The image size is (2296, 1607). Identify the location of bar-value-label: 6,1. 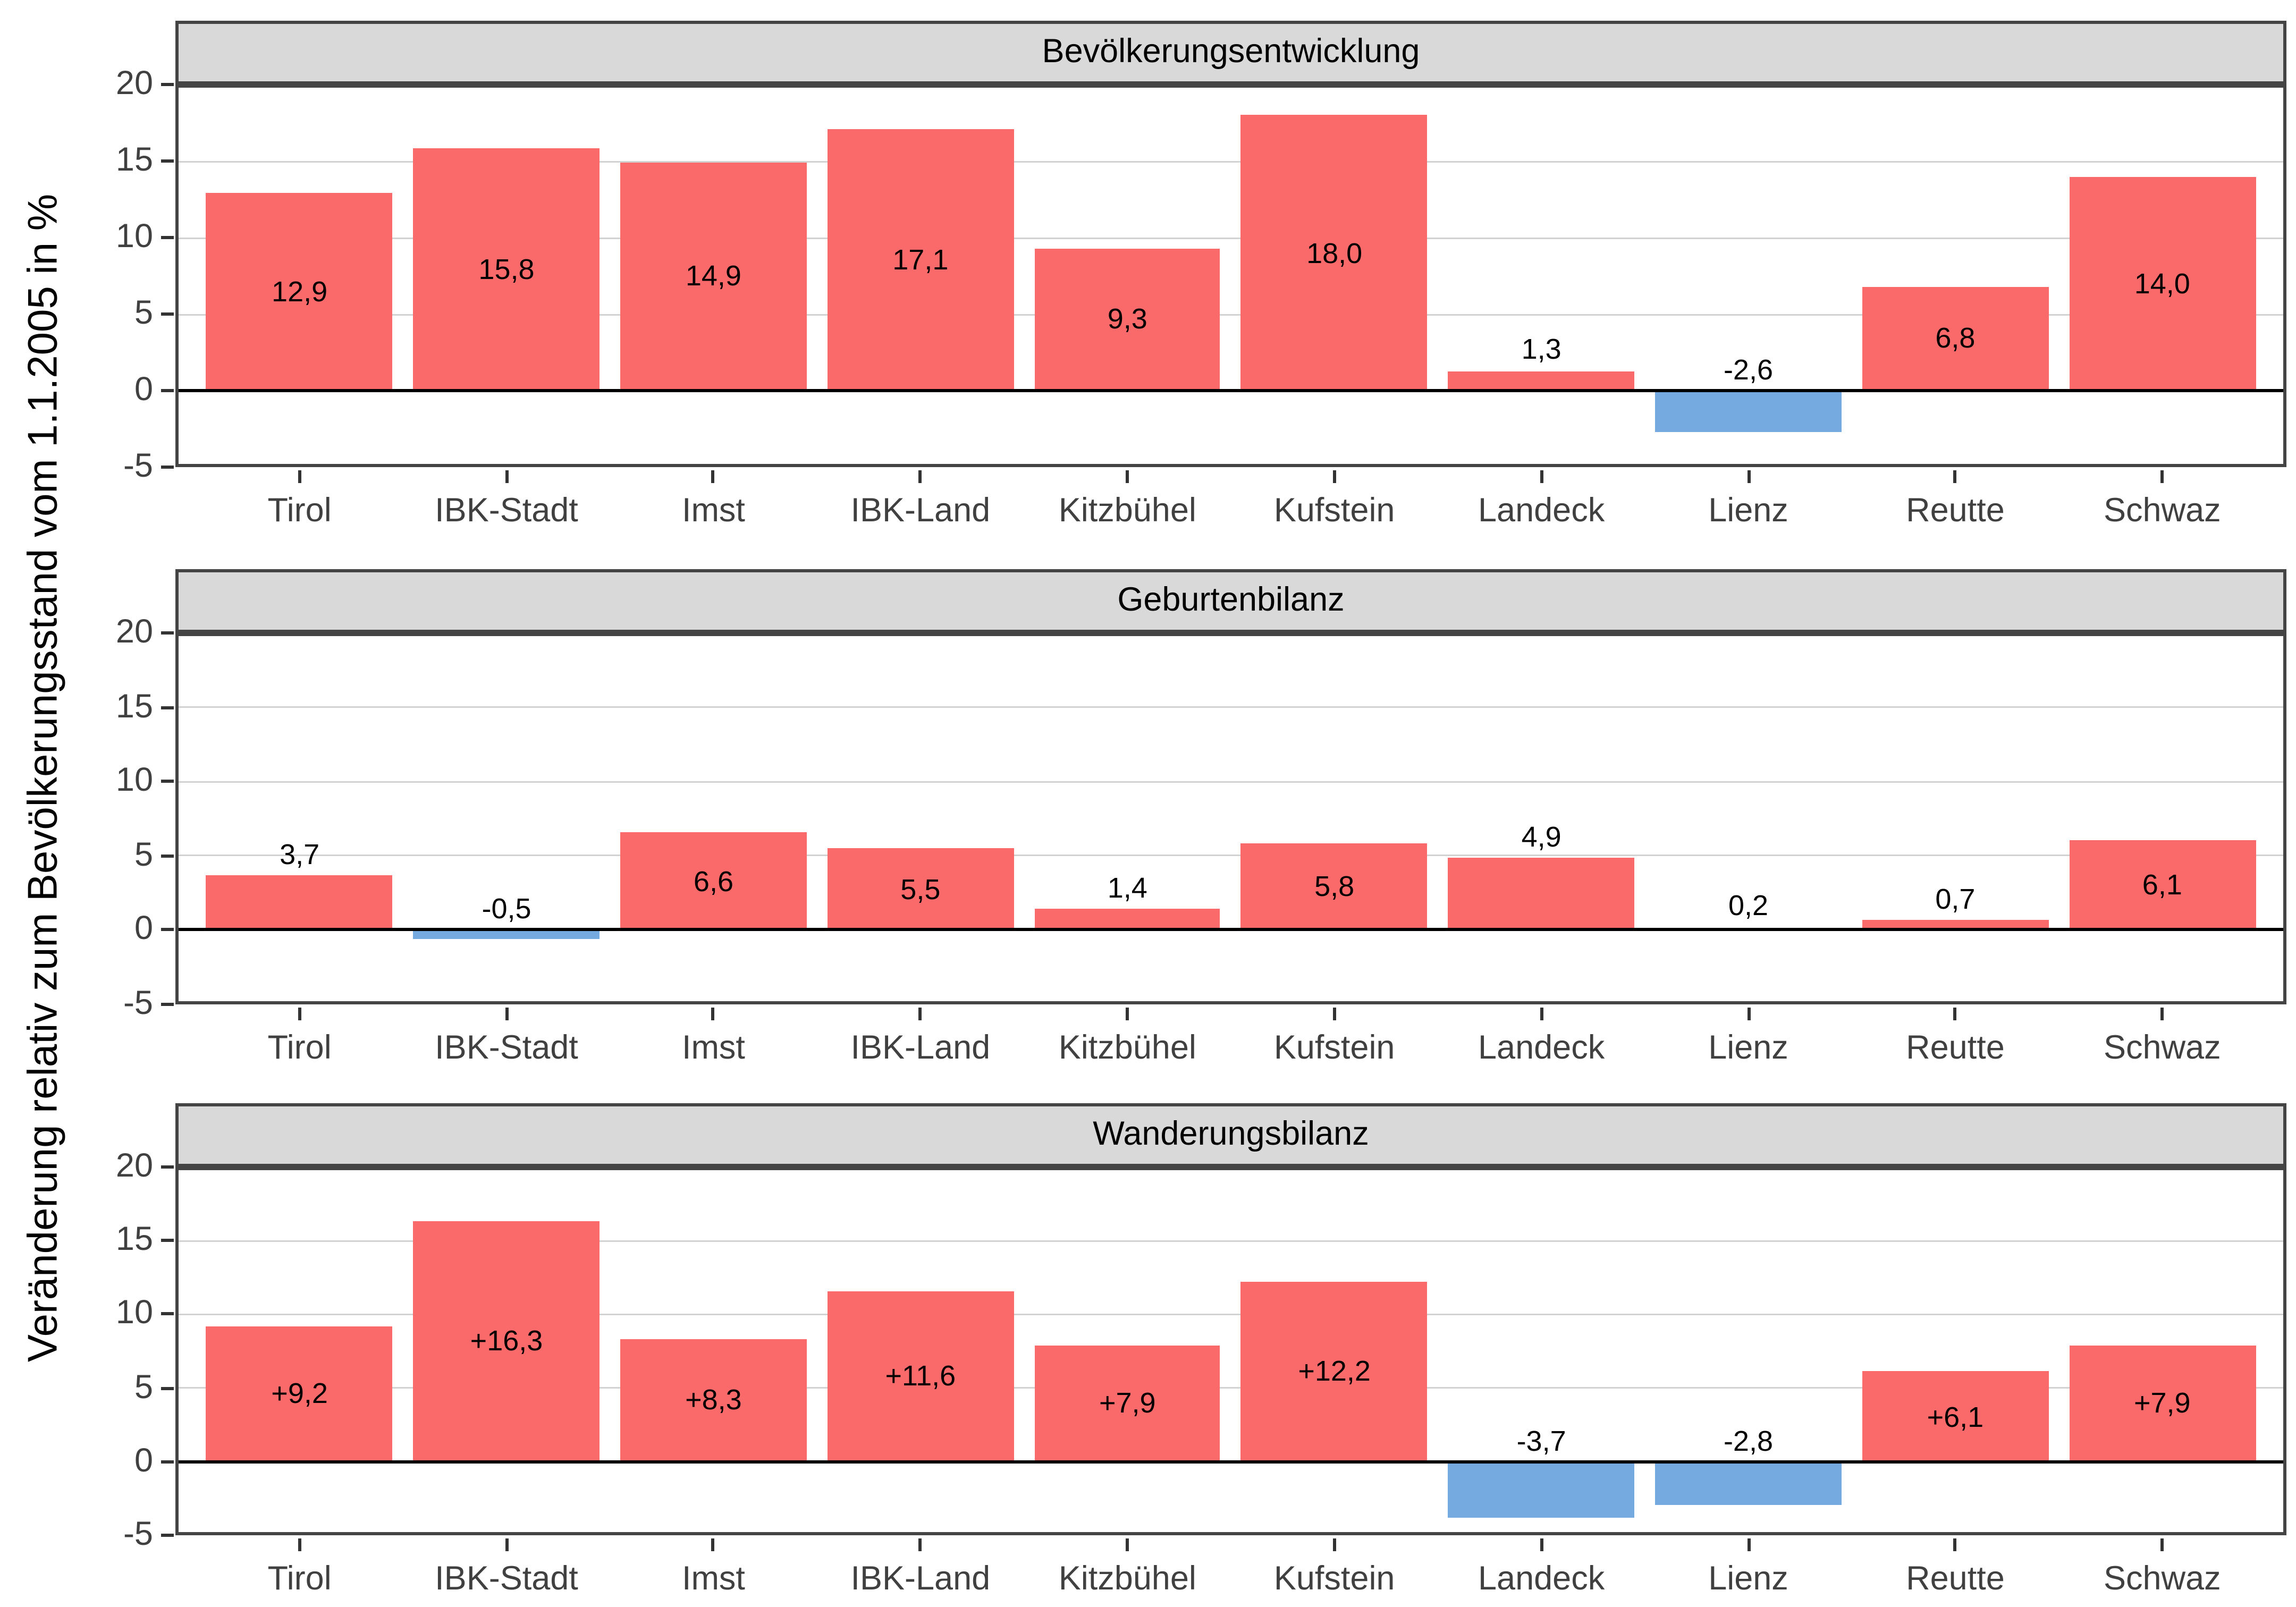
(2162, 885).